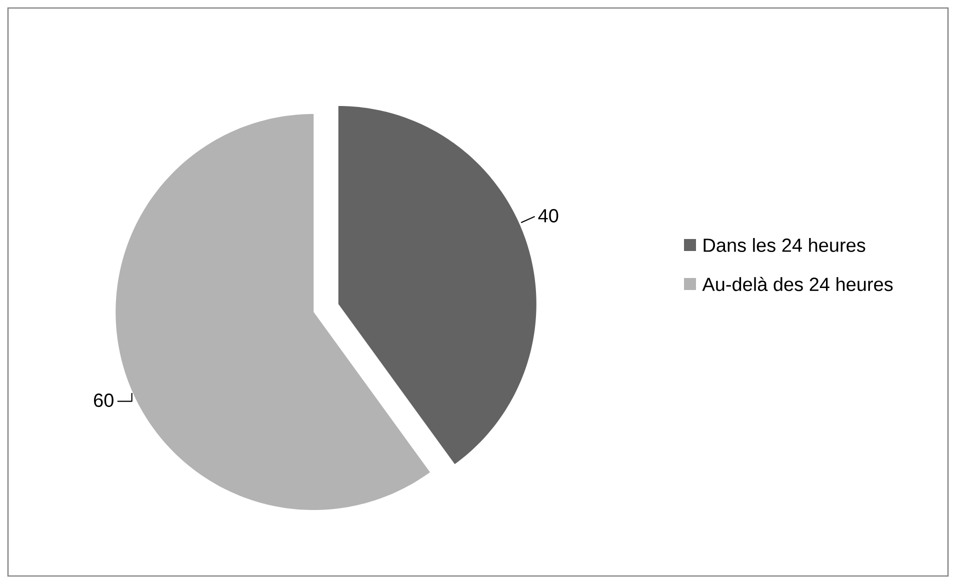 The width and height of the screenshot is (956, 584). I want to click on legend-label: Au-delà des 24 heures, so click(797, 284).